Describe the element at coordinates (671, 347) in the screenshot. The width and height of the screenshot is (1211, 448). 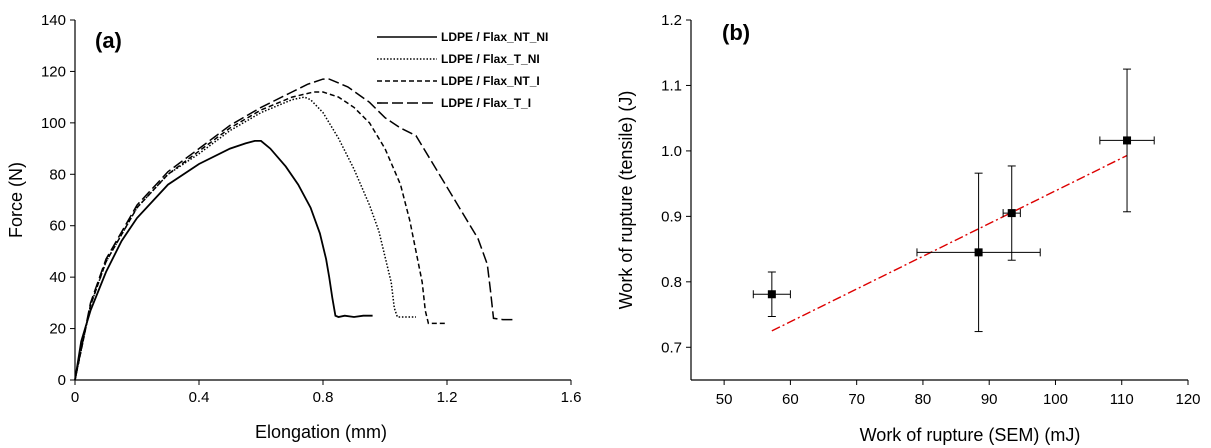
I see `chart-b-y-tick-label: 0.7` at that location.